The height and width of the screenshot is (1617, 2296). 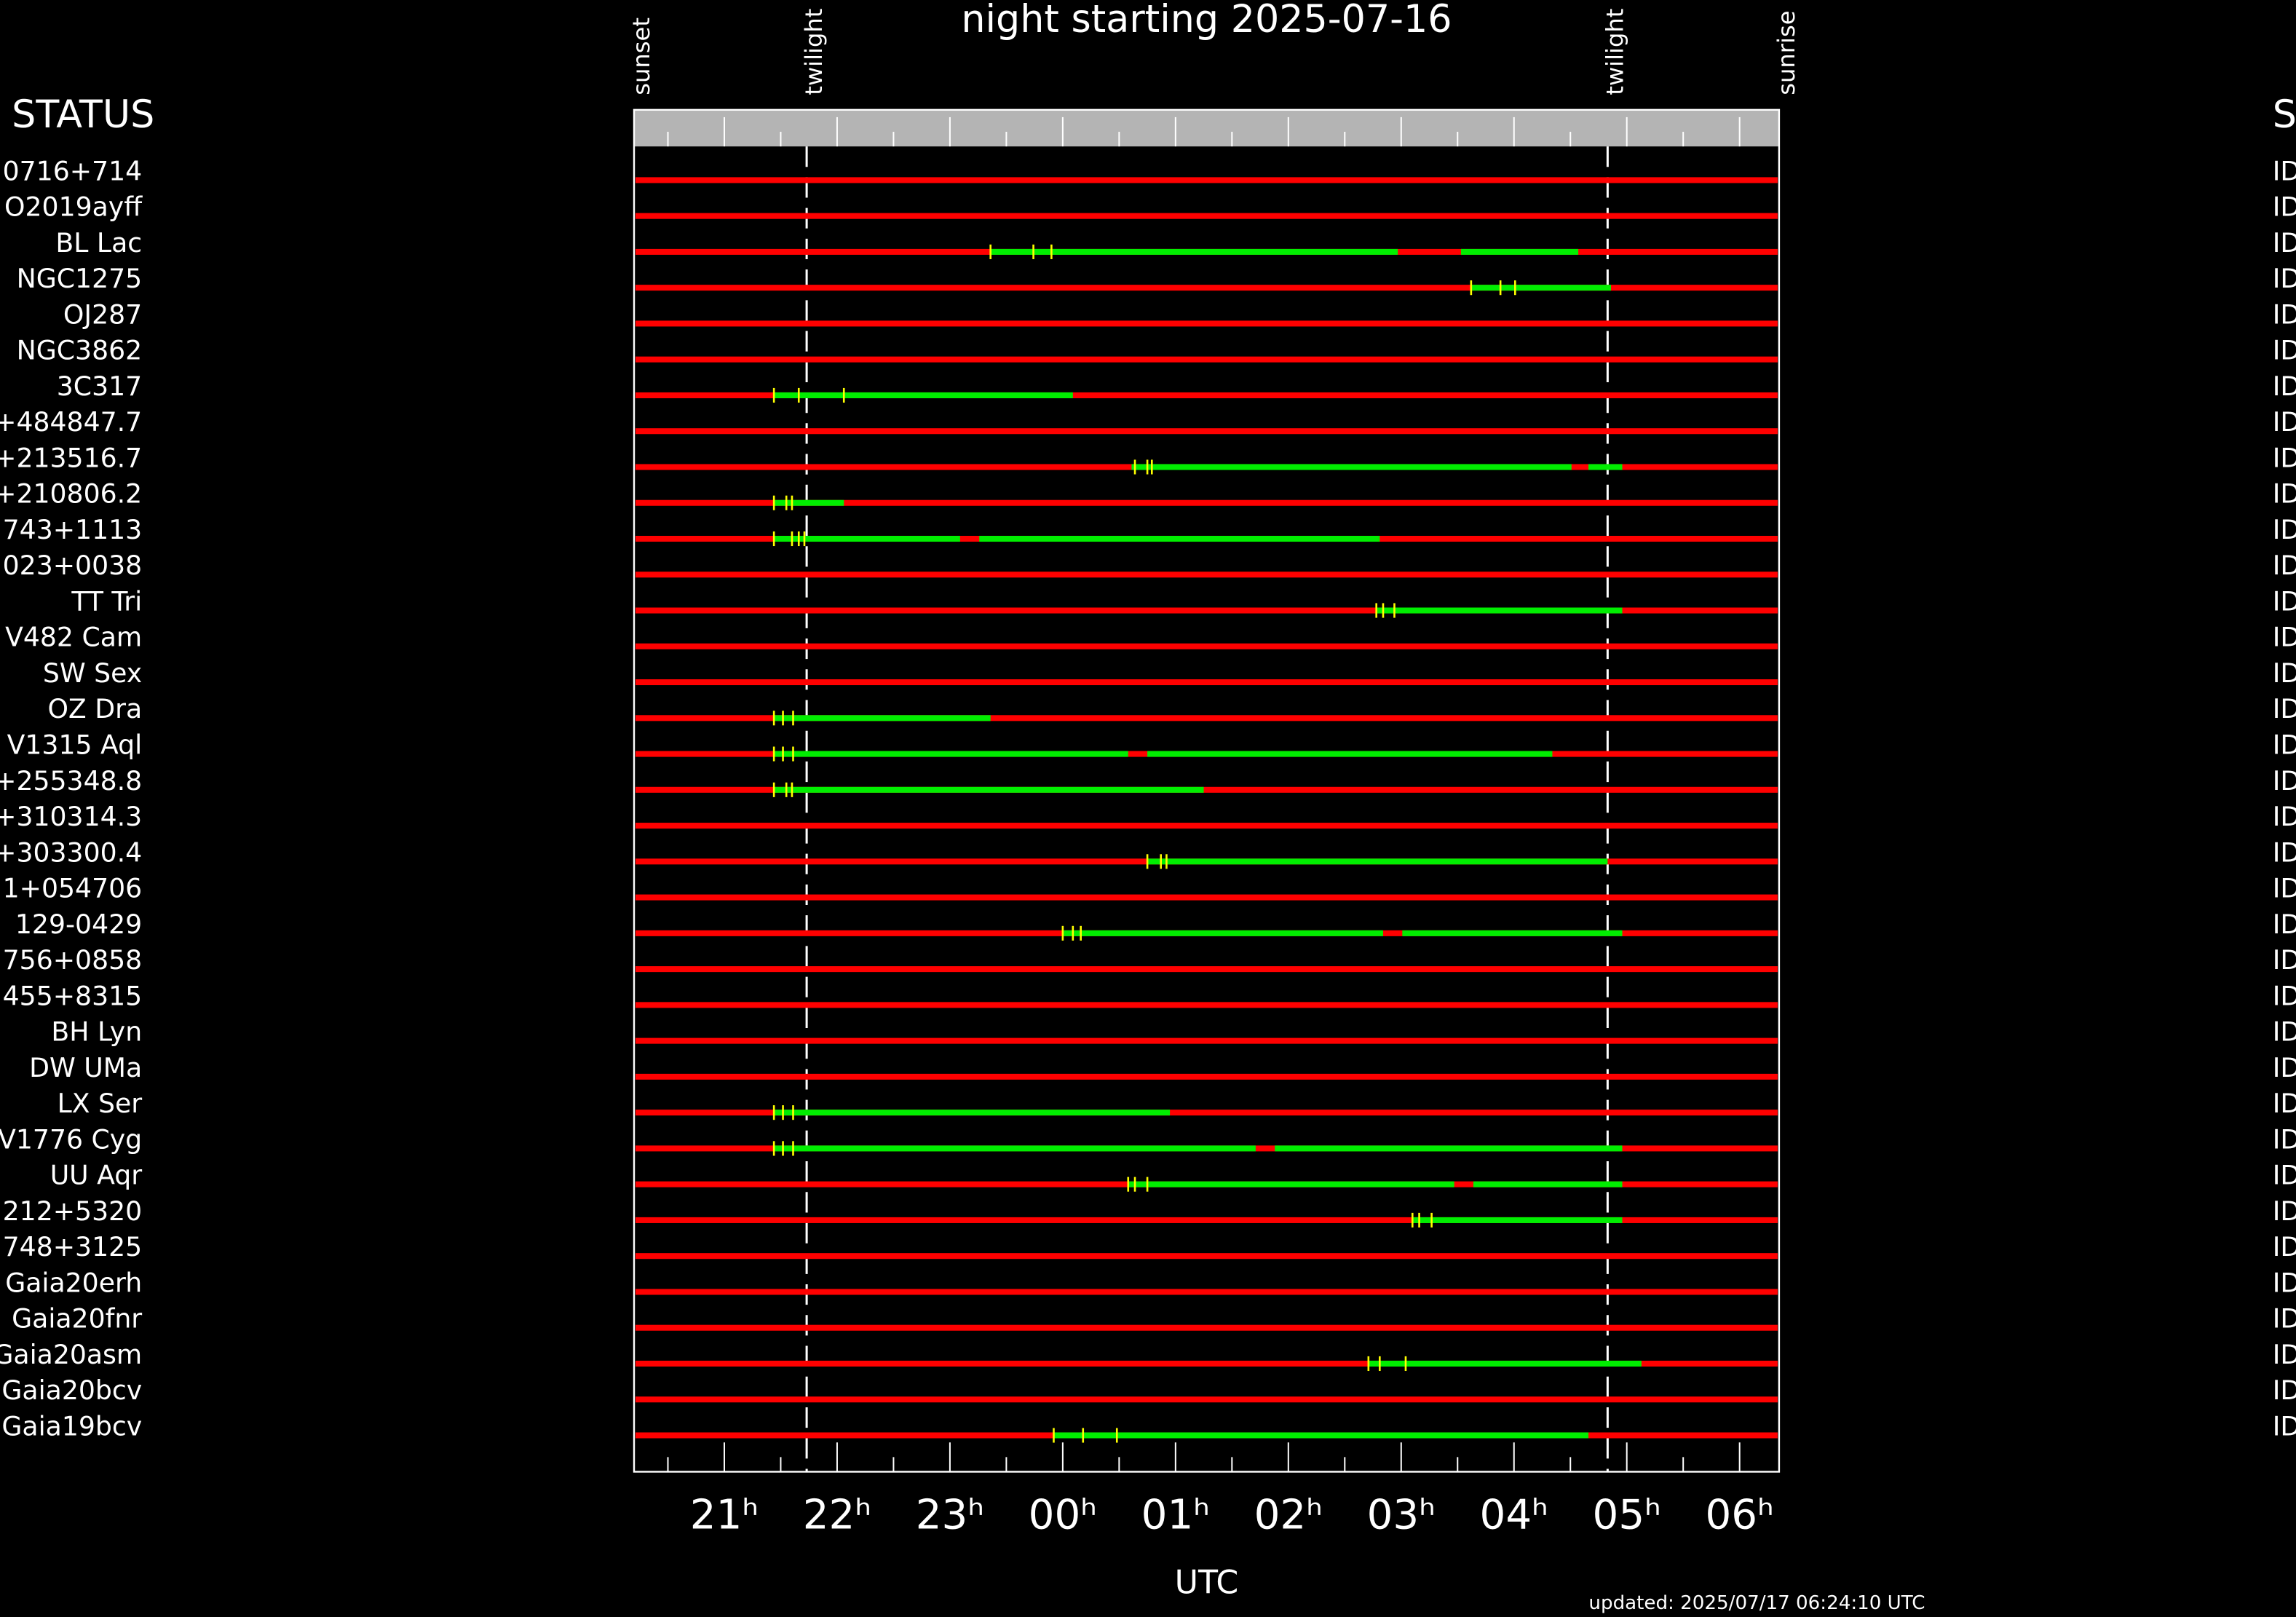 I want to click on target-name: 0716+714, so click(x=73, y=171).